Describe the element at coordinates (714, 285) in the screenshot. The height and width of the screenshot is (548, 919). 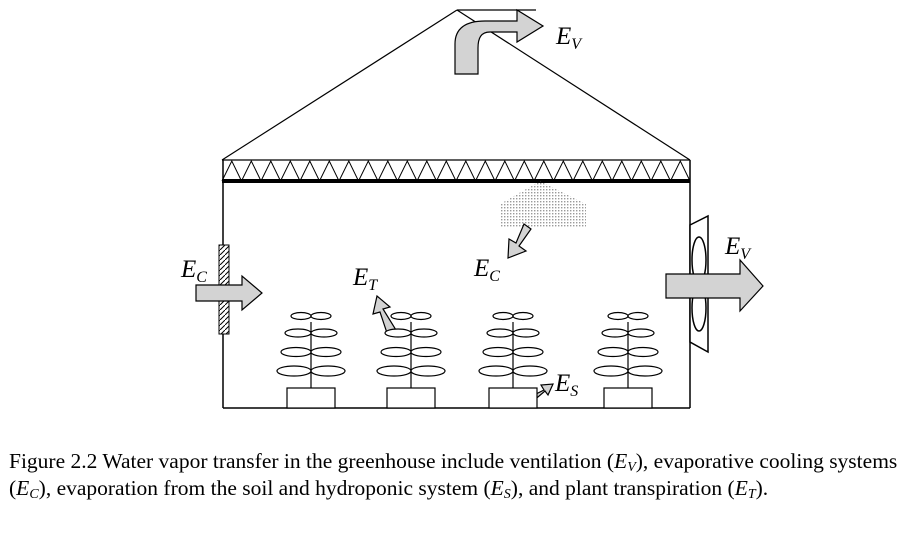
I see `ventilation-arrow-fan` at that location.